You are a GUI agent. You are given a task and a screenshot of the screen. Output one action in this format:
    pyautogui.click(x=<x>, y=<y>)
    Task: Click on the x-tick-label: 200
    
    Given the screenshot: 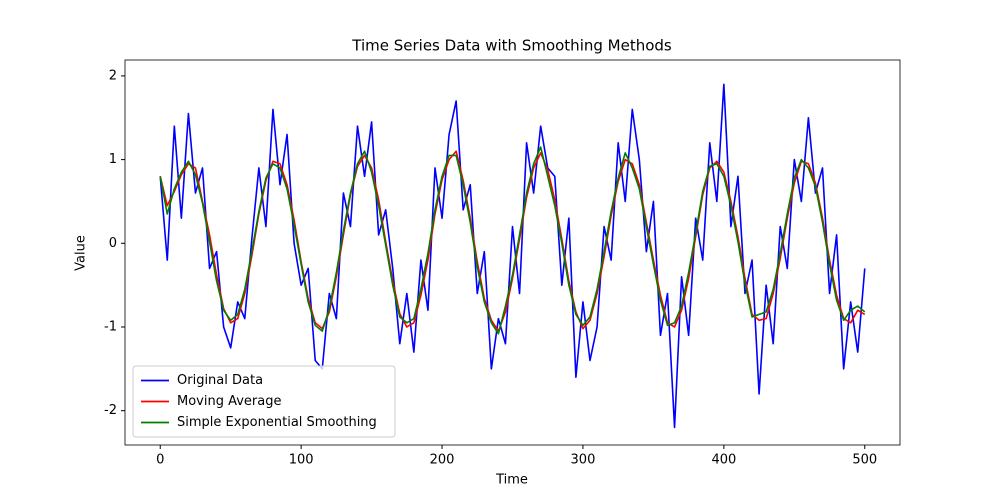 What is the action you would take?
    pyautogui.click(x=442, y=460)
    